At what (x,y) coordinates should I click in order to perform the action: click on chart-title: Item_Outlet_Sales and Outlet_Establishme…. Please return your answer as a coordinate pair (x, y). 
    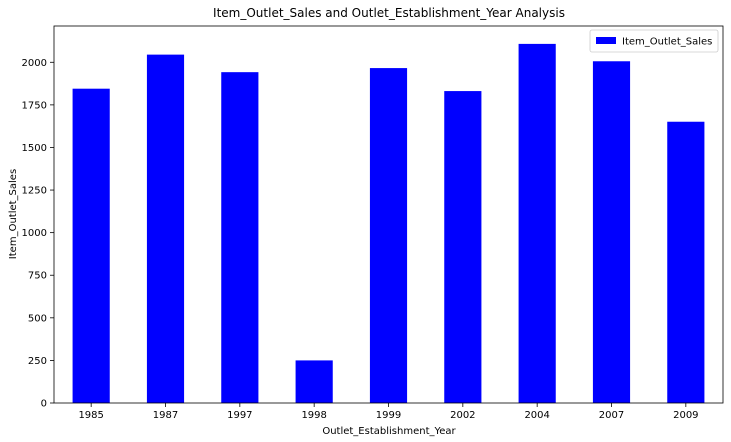
    Looking at the image, I should click on (389, 13).